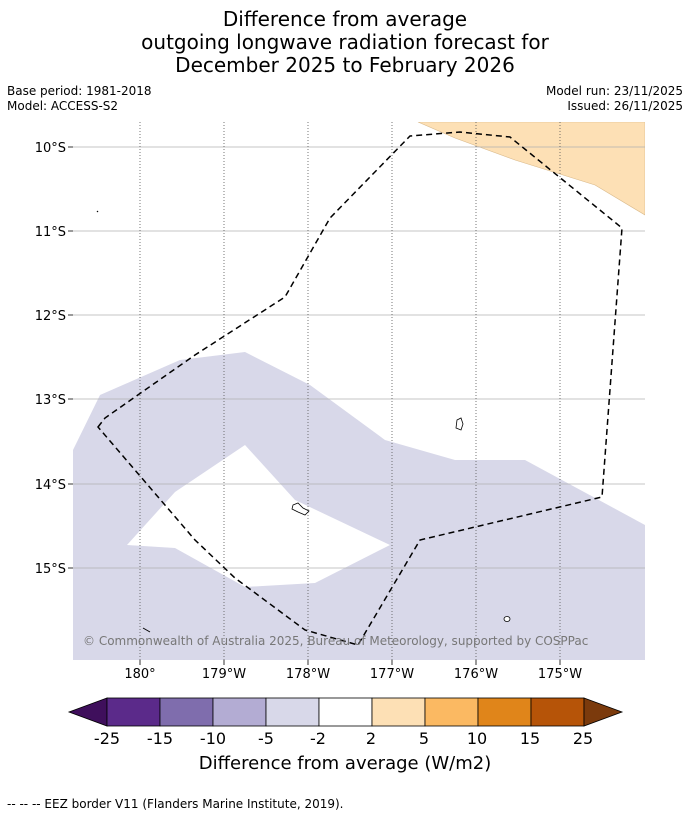 The width and height of the screenshot is (690, 816). Describe the element at coordinates (224, 674) in the screenshot. I see `lon-label: 179°W` at that location.